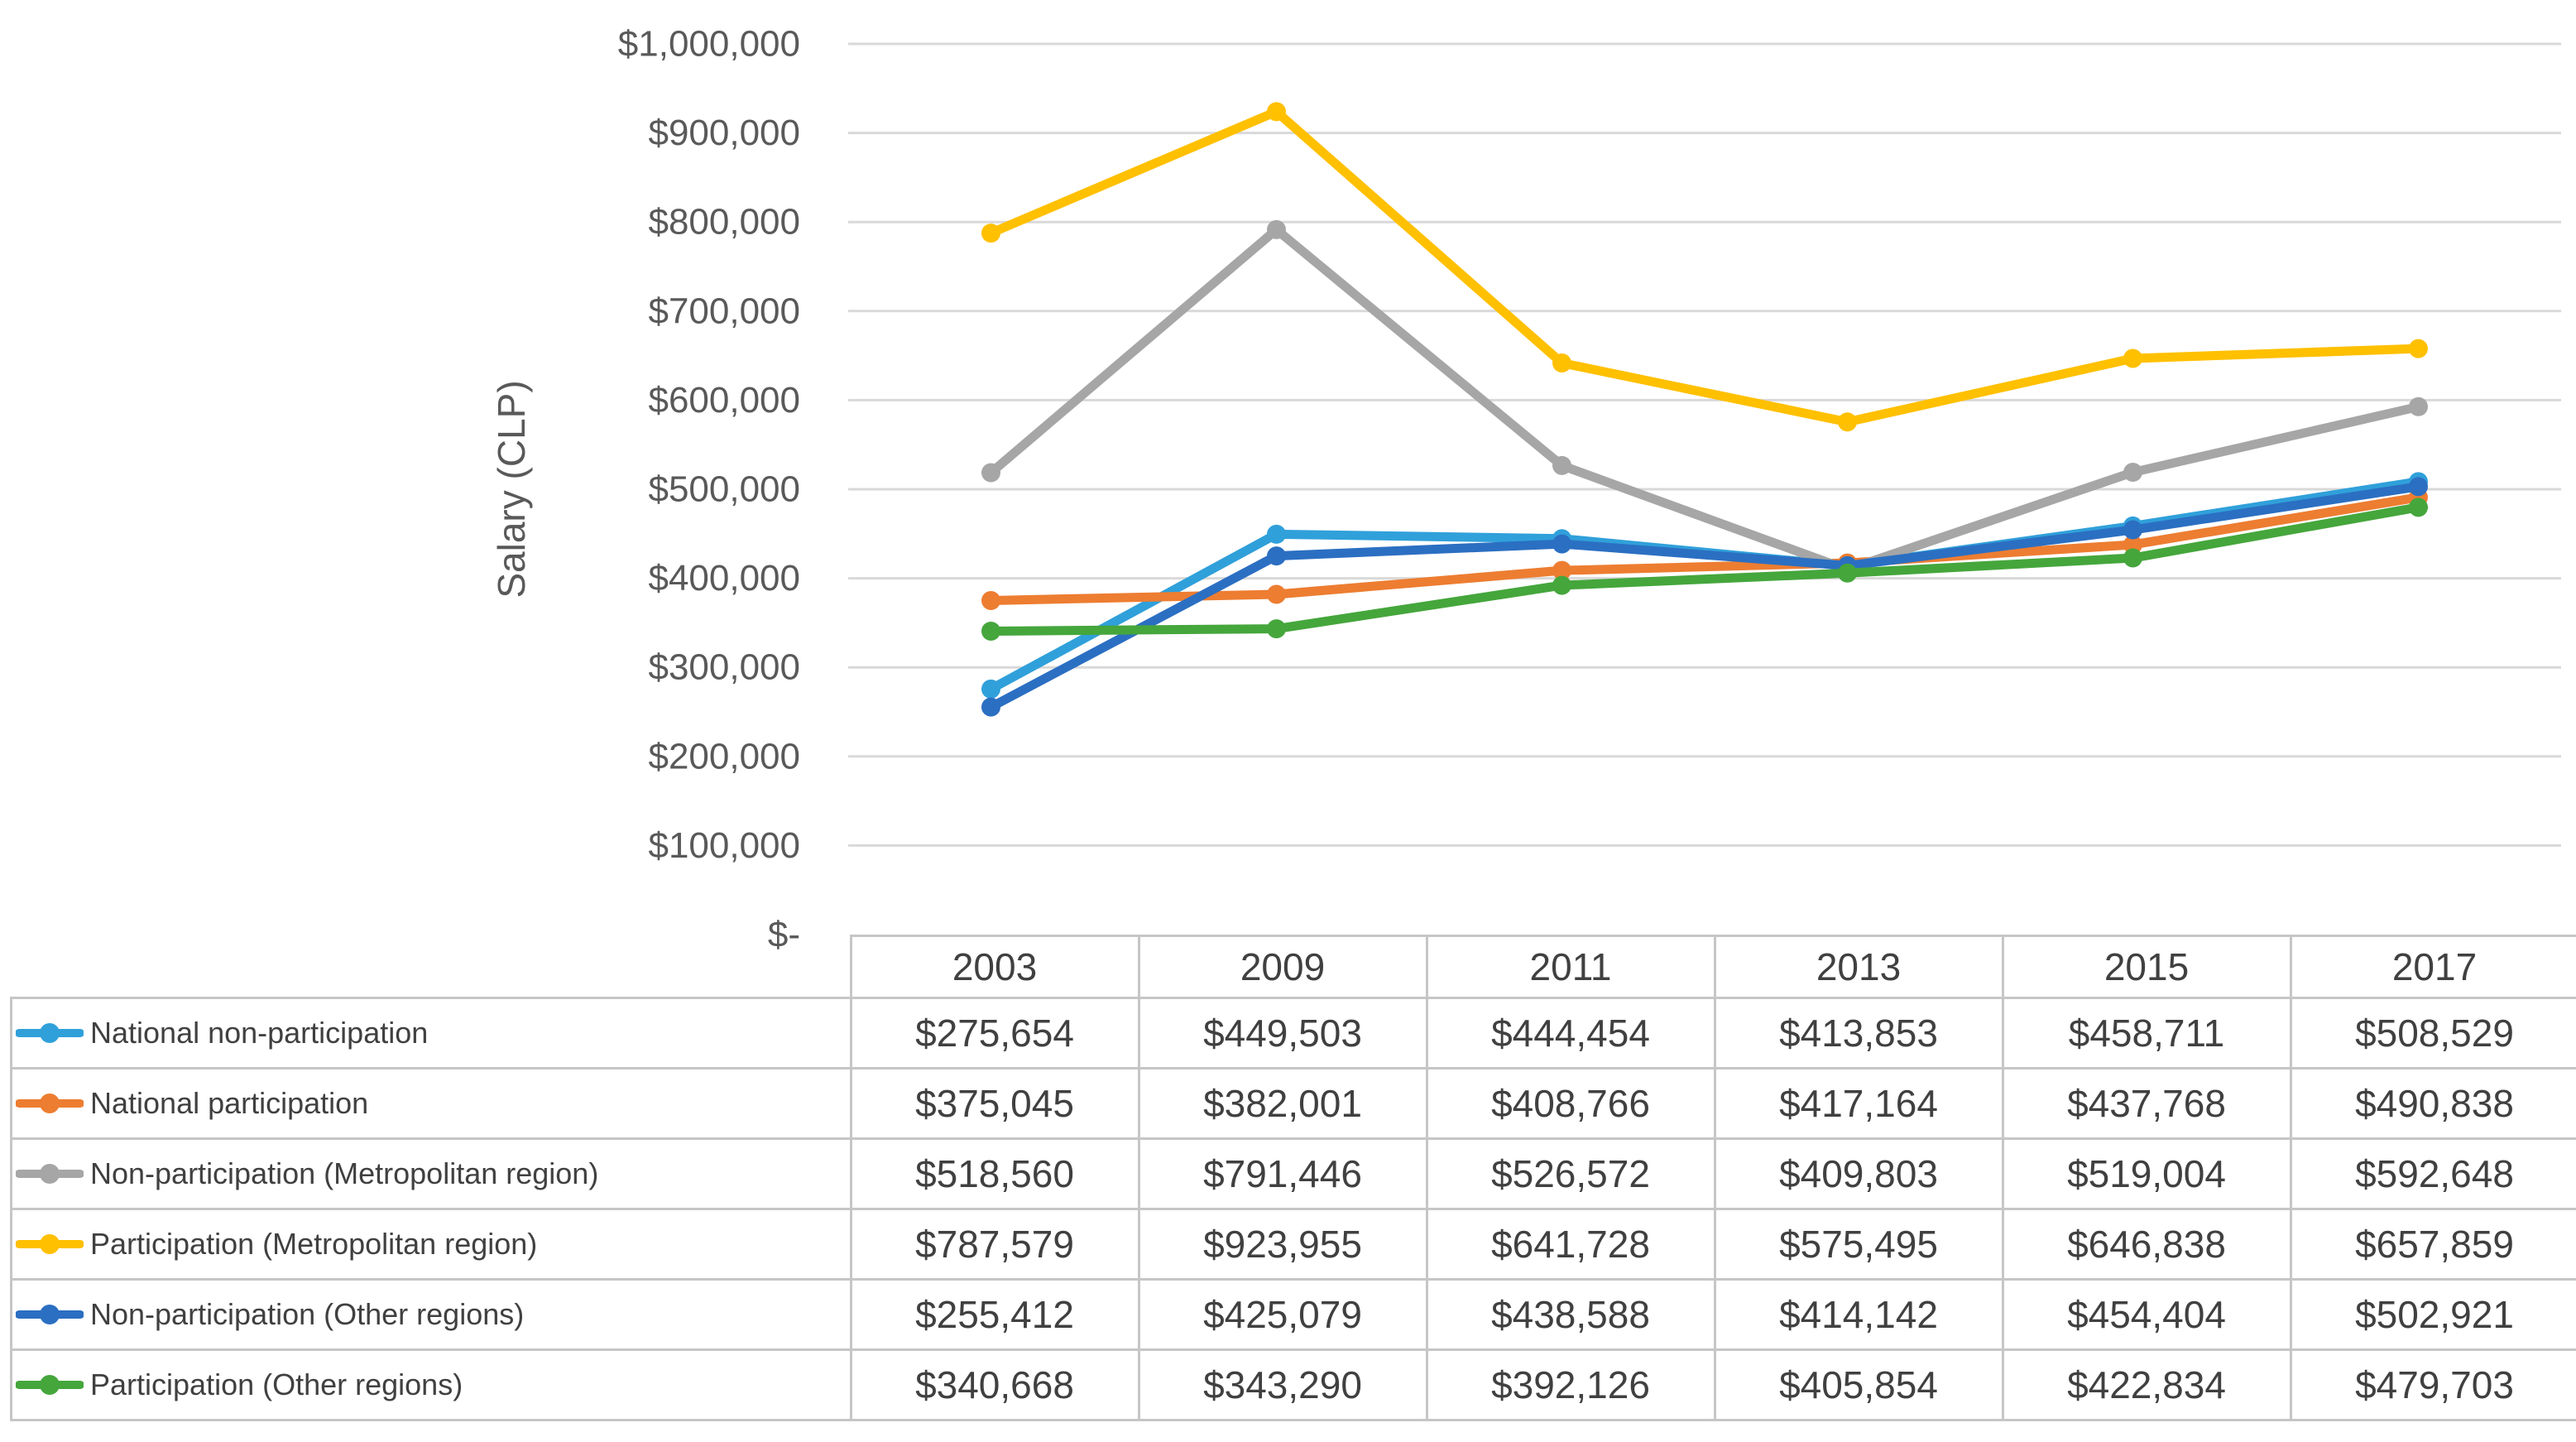  Describe the element at coordinates (1859, 1314) in the screenshot. I see `value-cell-non-participation-other-regions-2013: $414,142` at that location.